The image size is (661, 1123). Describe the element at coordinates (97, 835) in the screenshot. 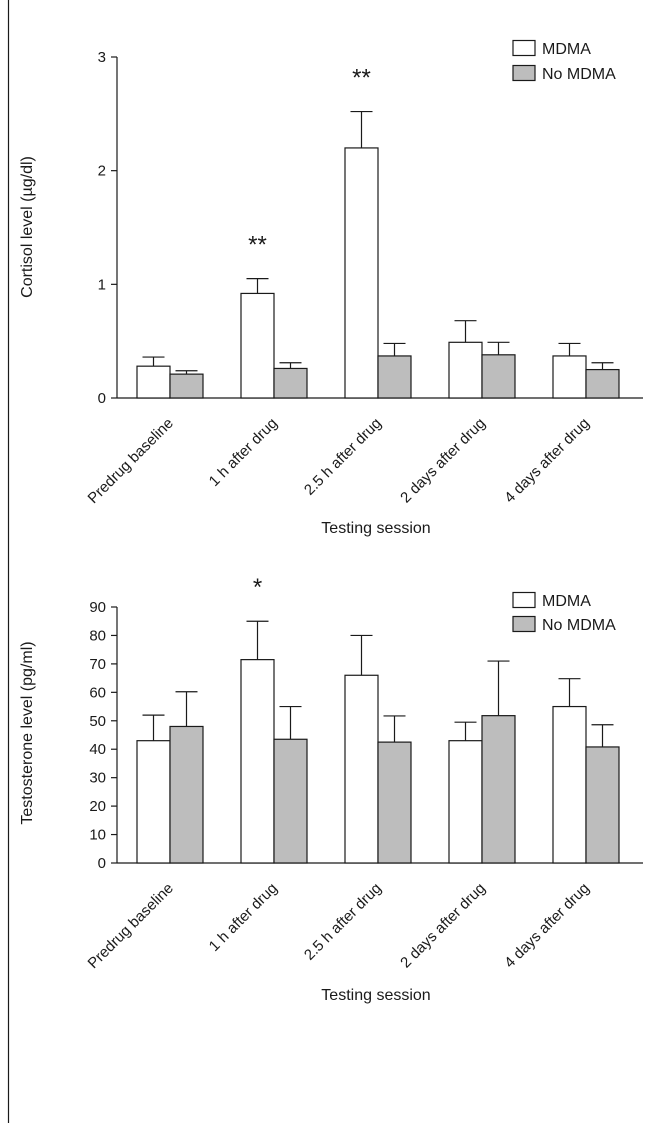

I see `y-tick-label: 10` at that location.